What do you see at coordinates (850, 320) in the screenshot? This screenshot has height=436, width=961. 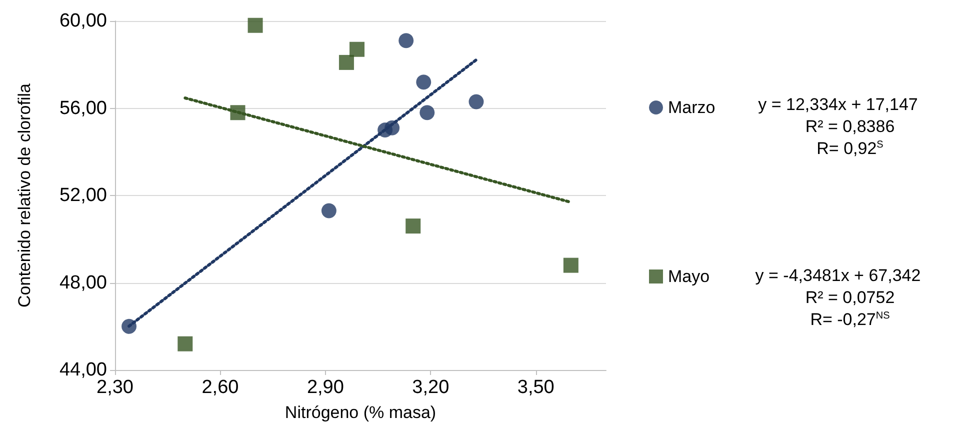 I see `text: R= -0,27$^{NS}$` at bounding box center [850, 320].